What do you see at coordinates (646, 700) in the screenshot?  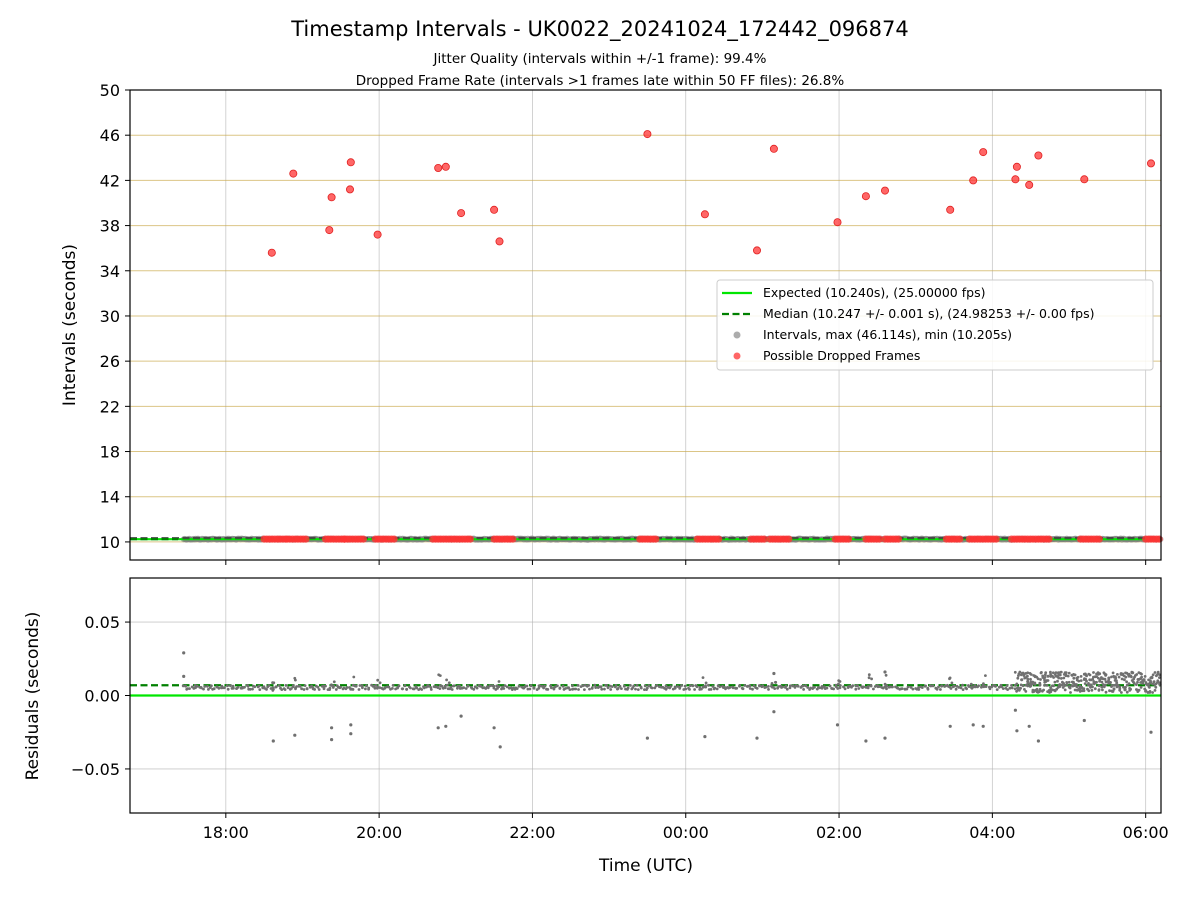 I see `residuals-data-layer` at bounding box center [646, 700].